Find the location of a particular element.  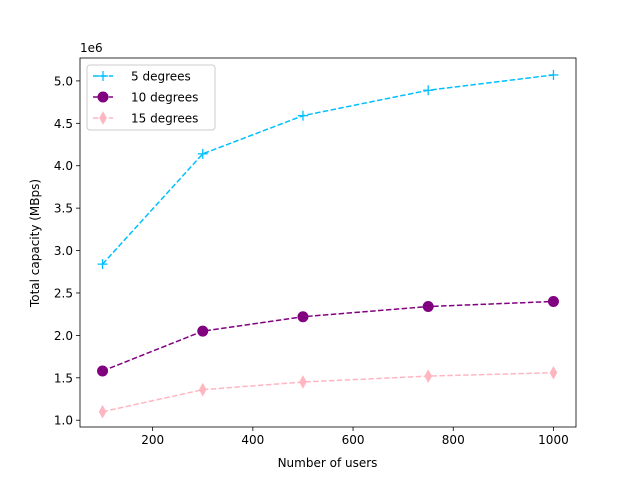

x-tick-label: 600 is located at coordinates (353, 440).